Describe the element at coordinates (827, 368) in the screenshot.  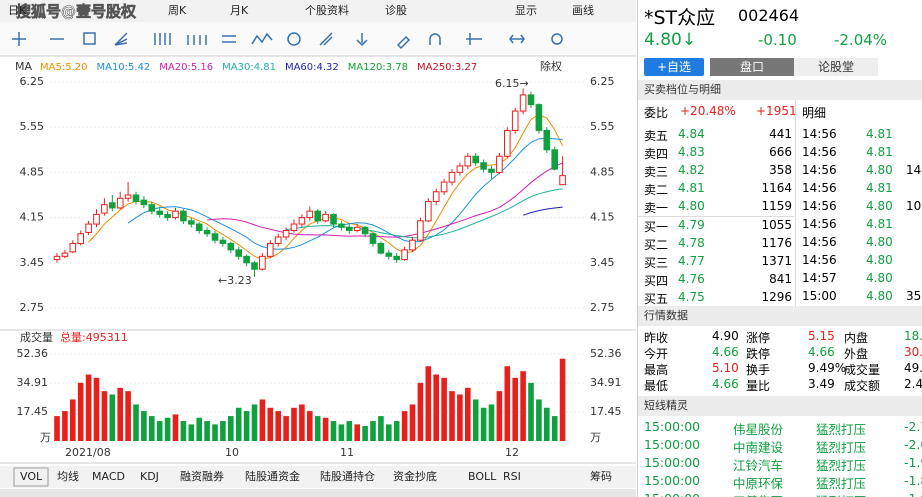
I see `market-value: 9.49%` at that location.